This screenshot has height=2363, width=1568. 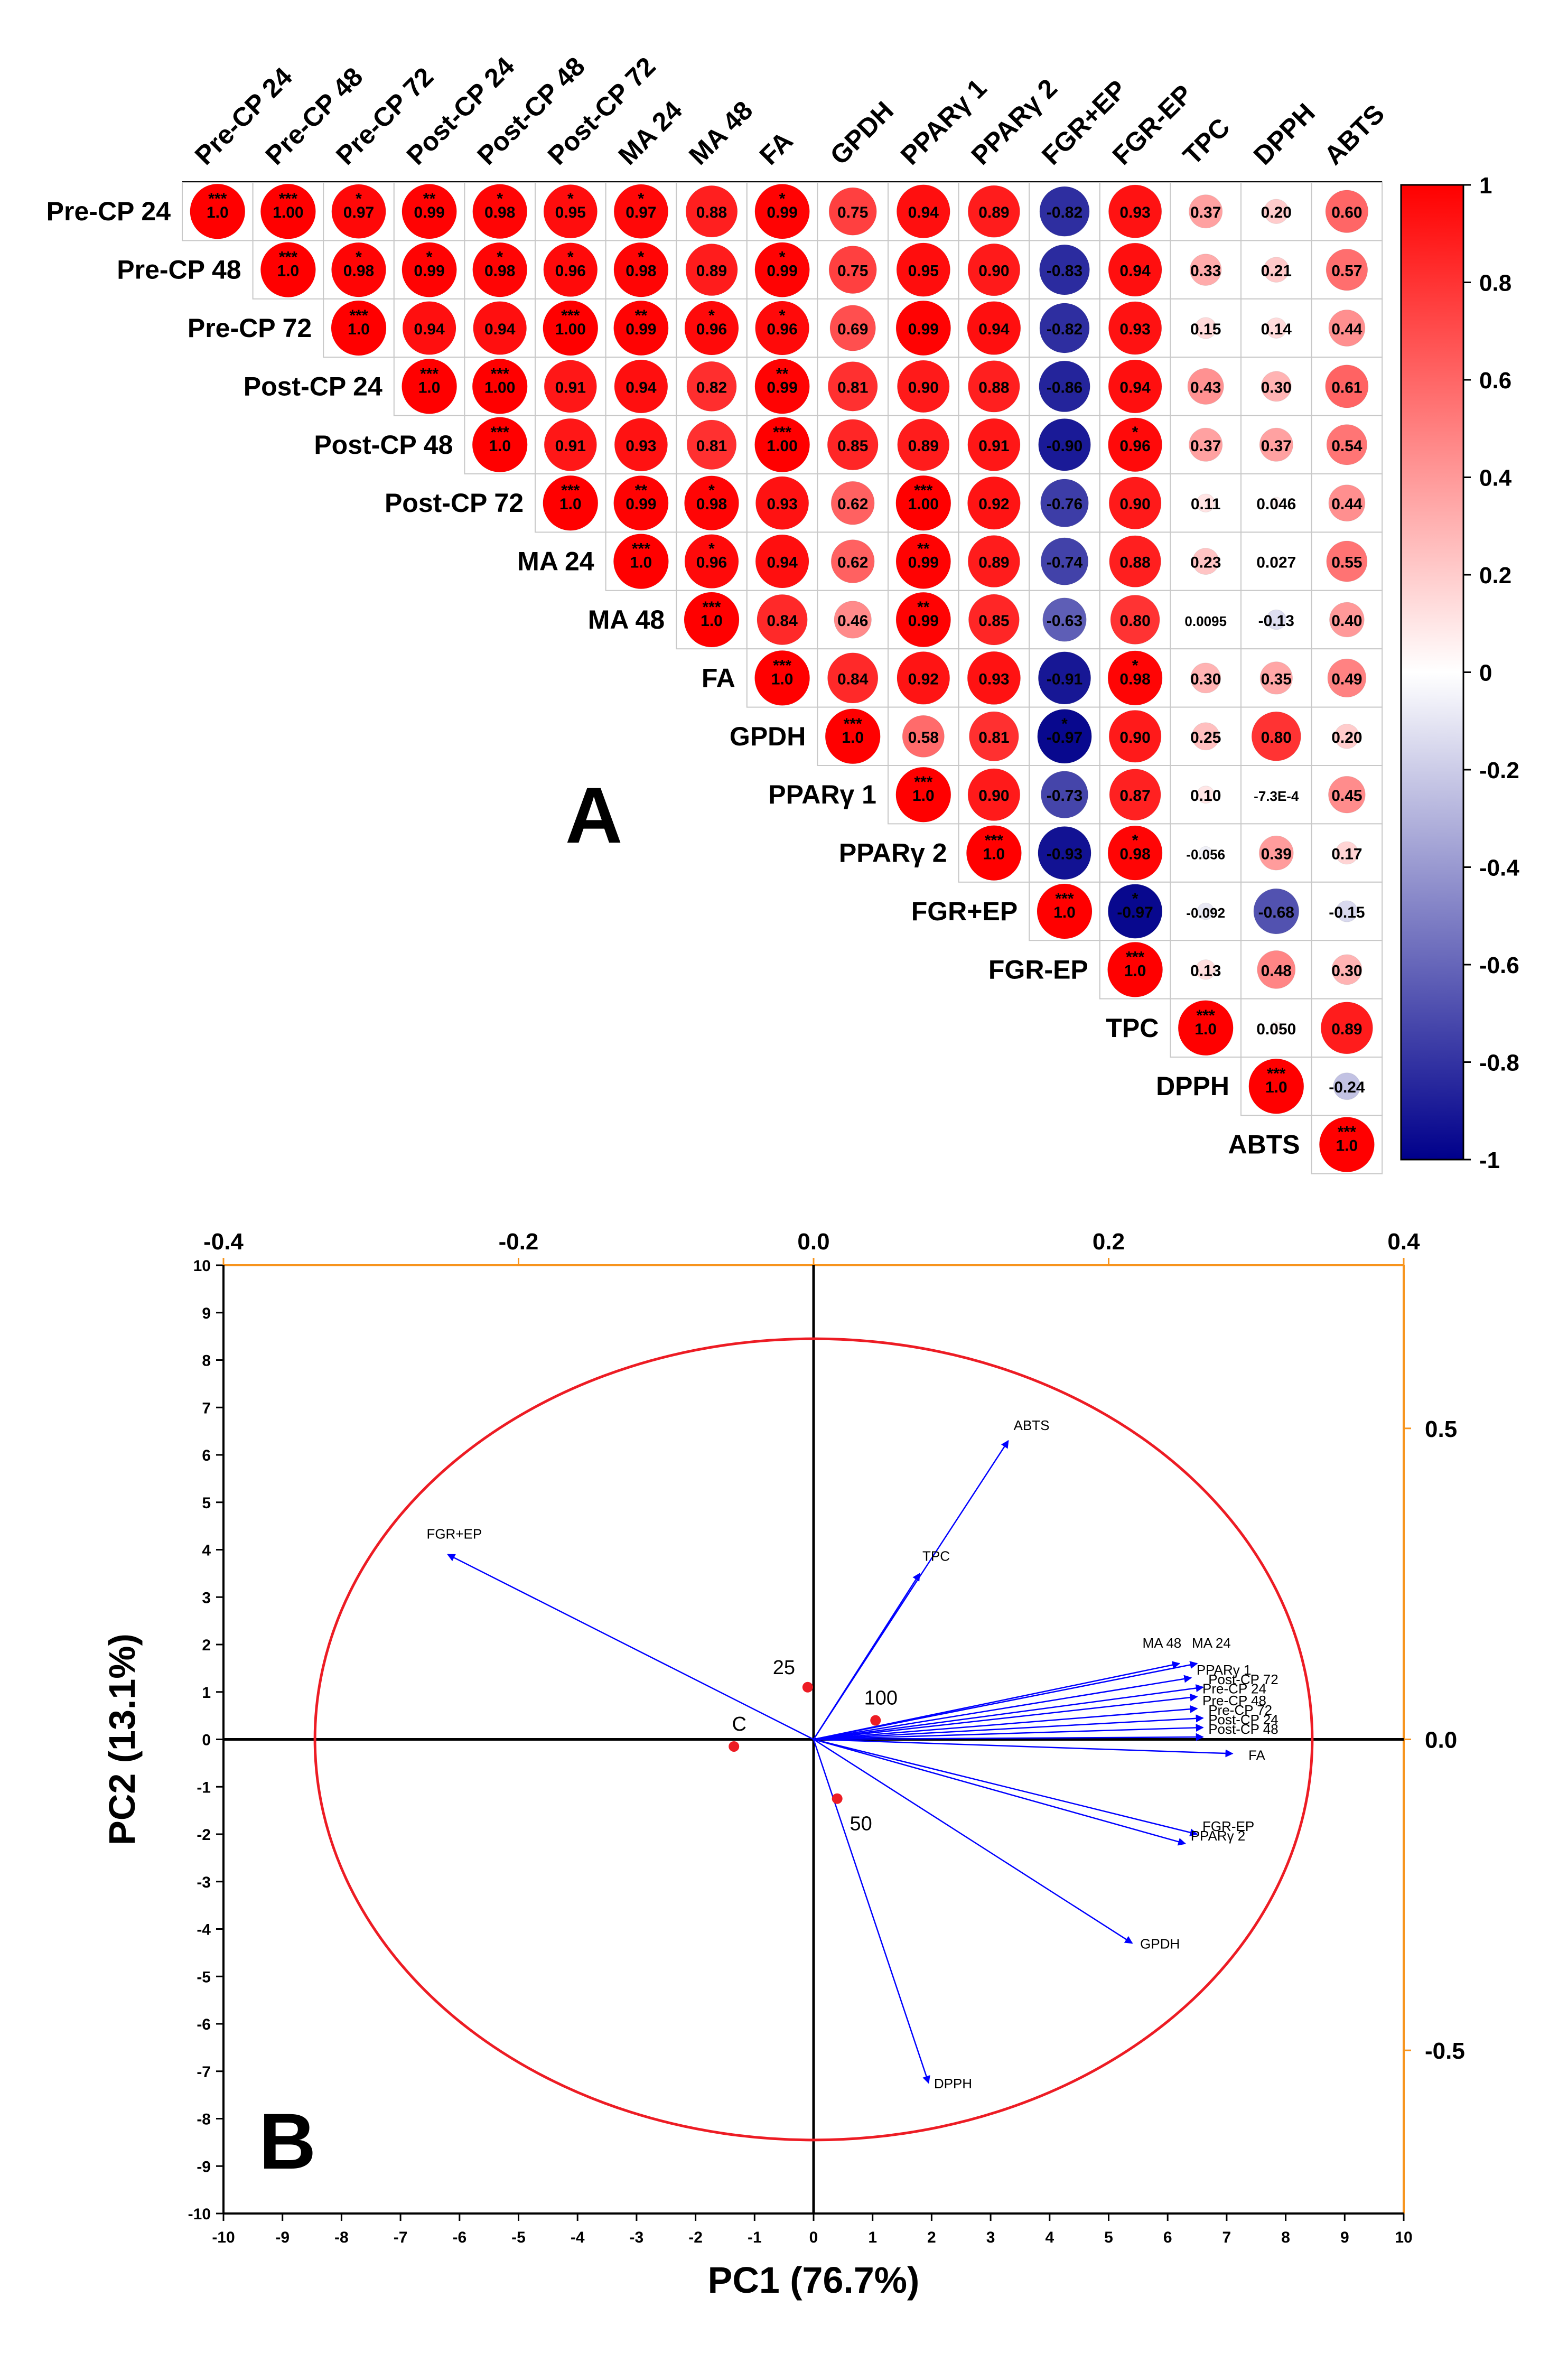 I want to click on sample-label: 25, so click(x=784, y=1668).